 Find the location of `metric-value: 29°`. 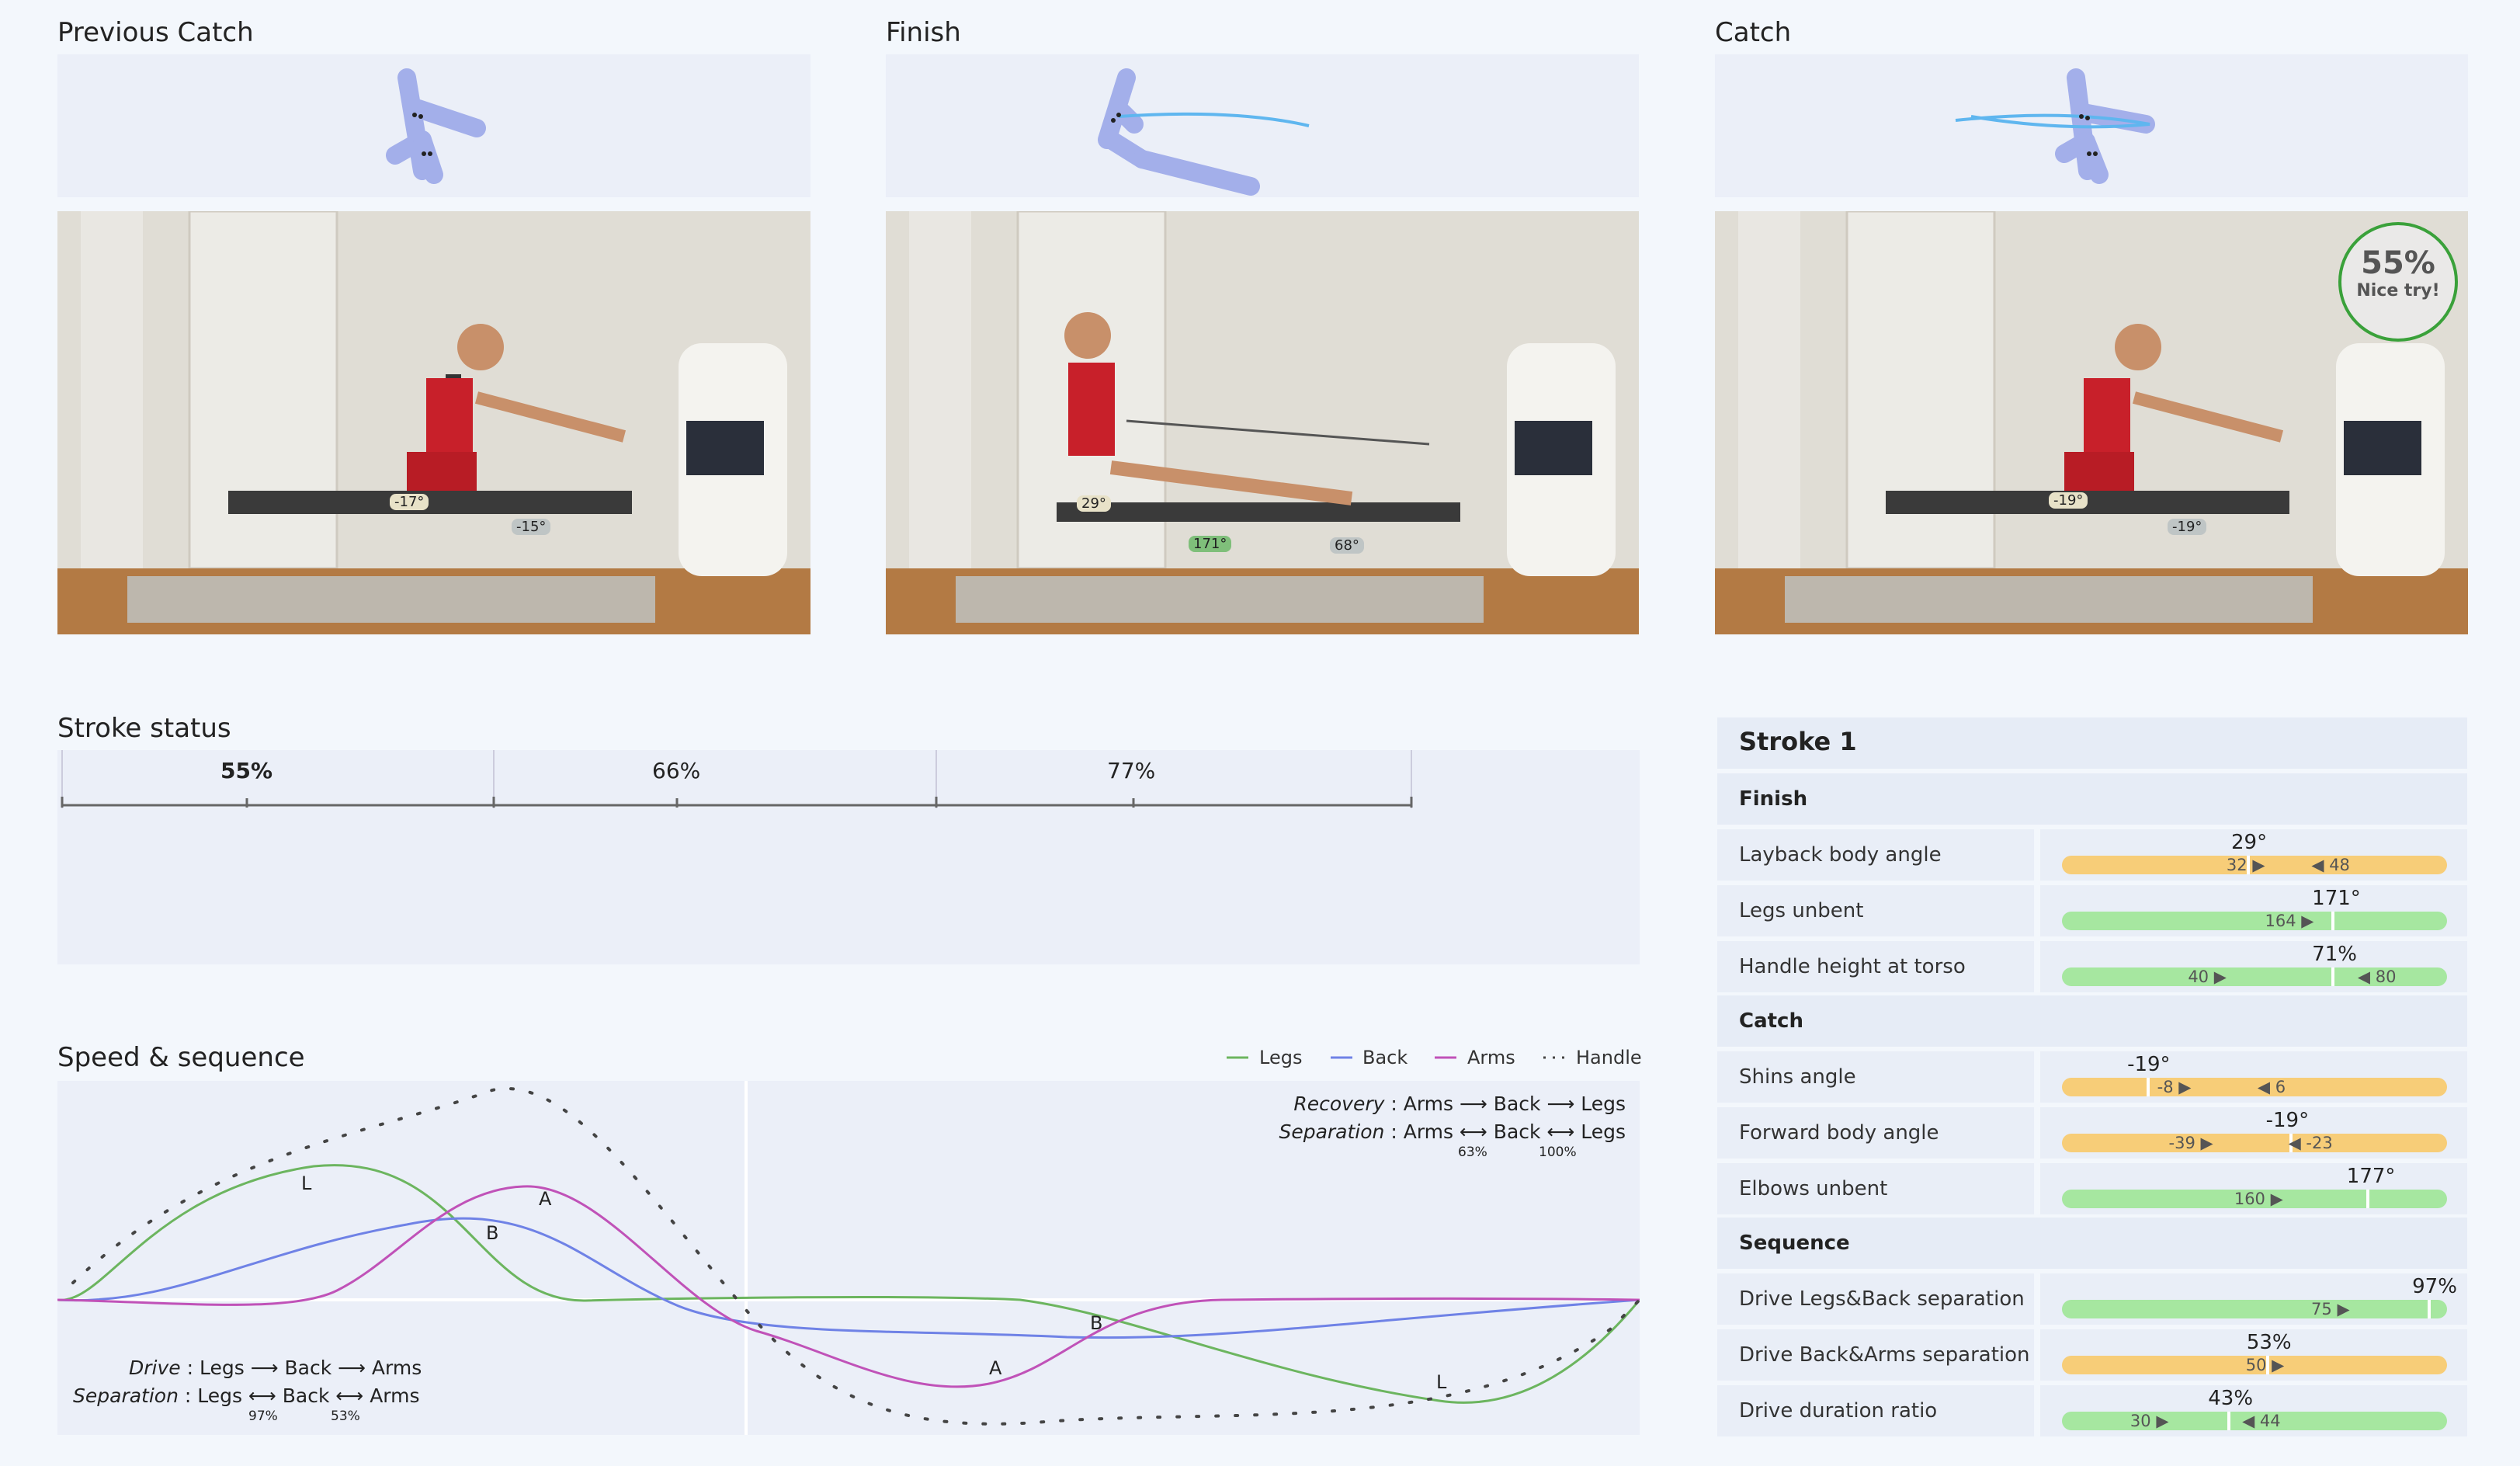

metric-value: 29° is located at coordinates (2249, 842).